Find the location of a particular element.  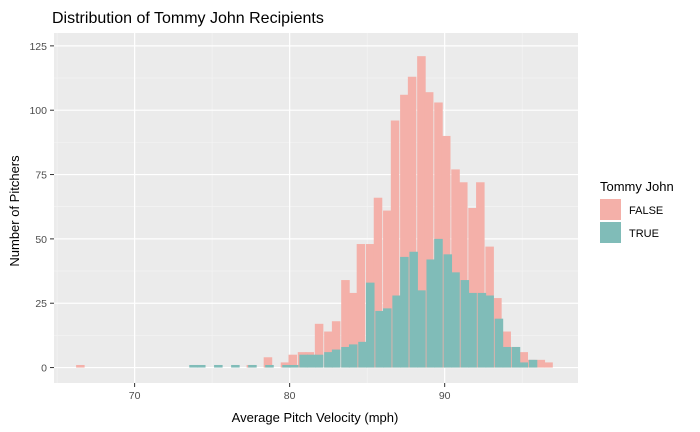

legend-label-true: TRUE is located at coordinates (644, 234).